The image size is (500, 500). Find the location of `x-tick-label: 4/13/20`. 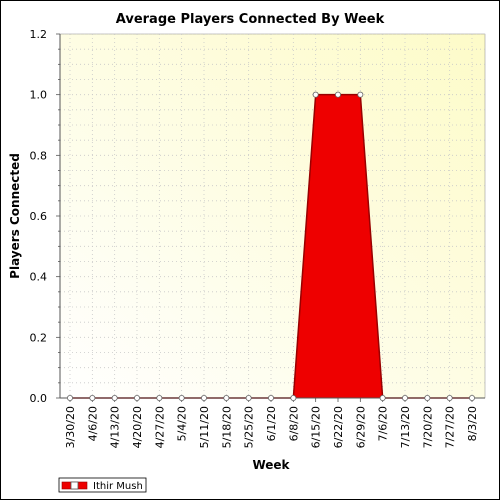

x-tick-label: 4/13/20 is located at coordinates (115, 427).